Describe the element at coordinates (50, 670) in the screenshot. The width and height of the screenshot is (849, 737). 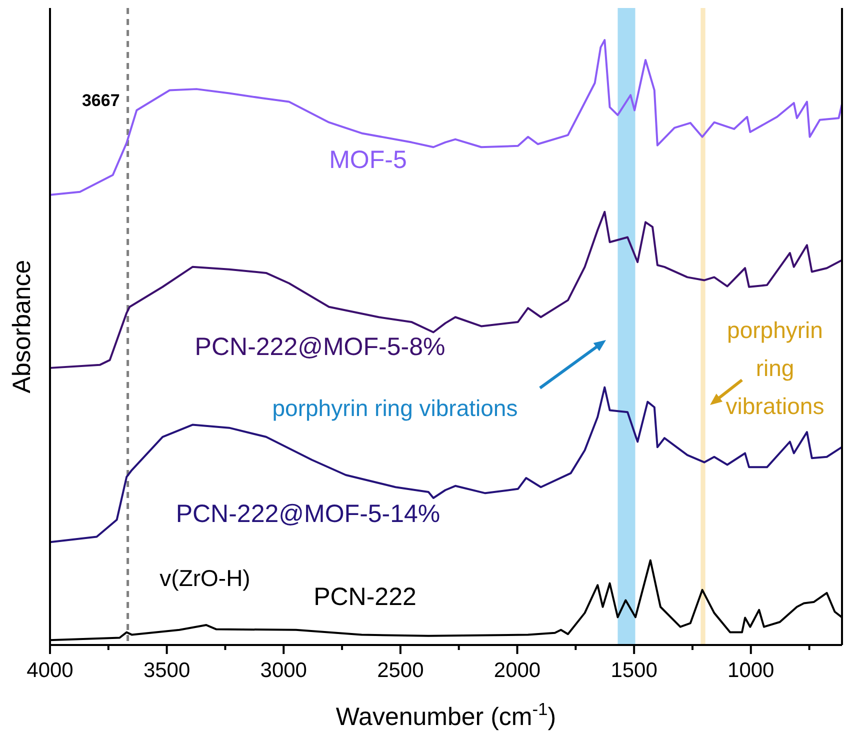
I see `x-tick-label: 4000` at that location.